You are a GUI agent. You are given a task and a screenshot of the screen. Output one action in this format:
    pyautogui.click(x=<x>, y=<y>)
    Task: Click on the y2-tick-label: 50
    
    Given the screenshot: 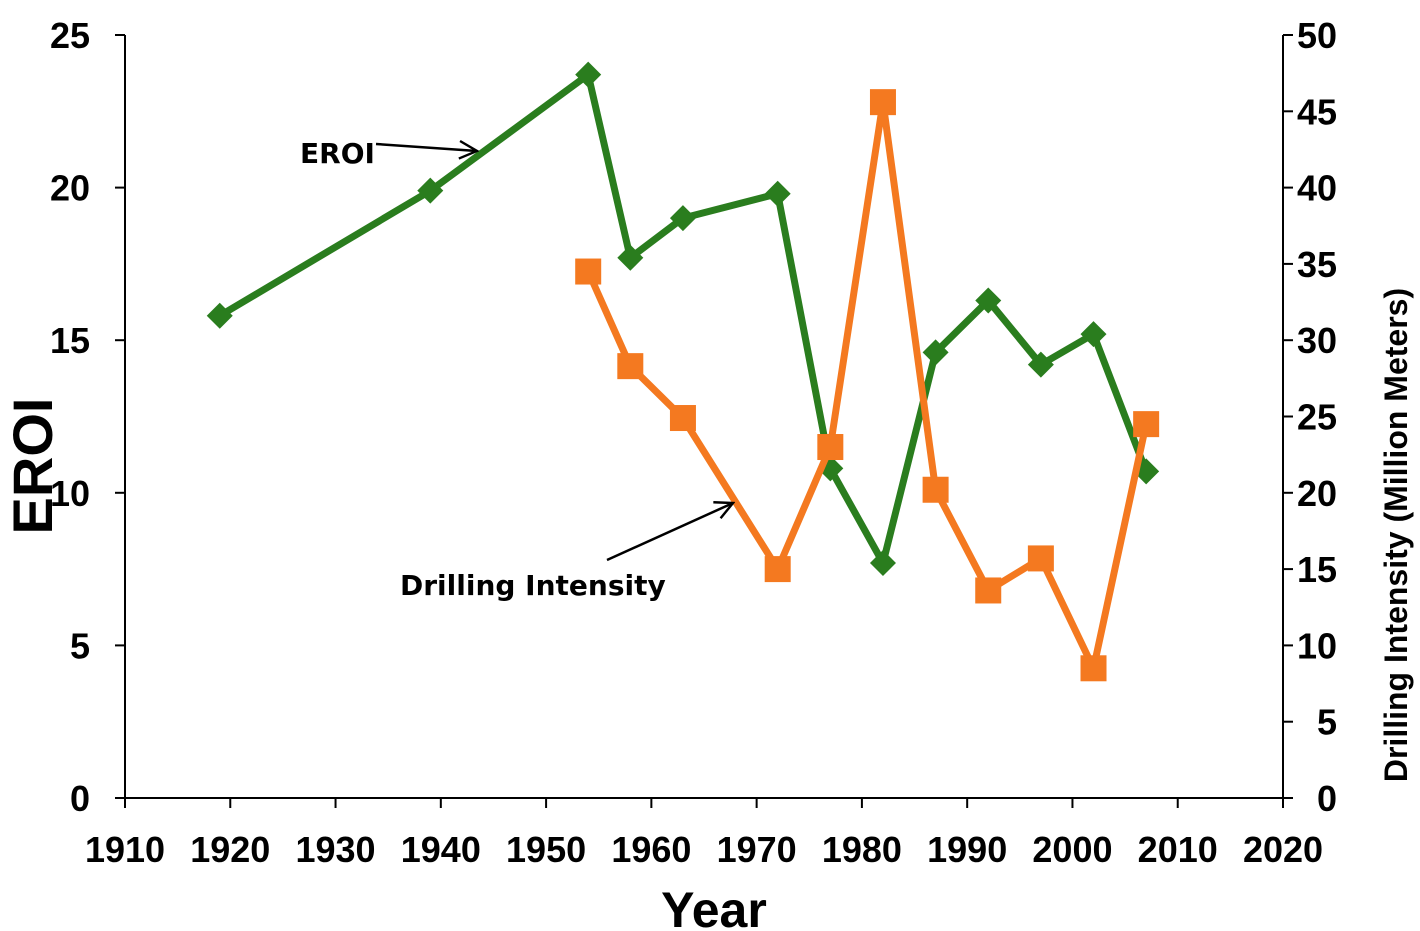 What is the action you would take?
    pyautogui.click(x=1317, y=35)
    